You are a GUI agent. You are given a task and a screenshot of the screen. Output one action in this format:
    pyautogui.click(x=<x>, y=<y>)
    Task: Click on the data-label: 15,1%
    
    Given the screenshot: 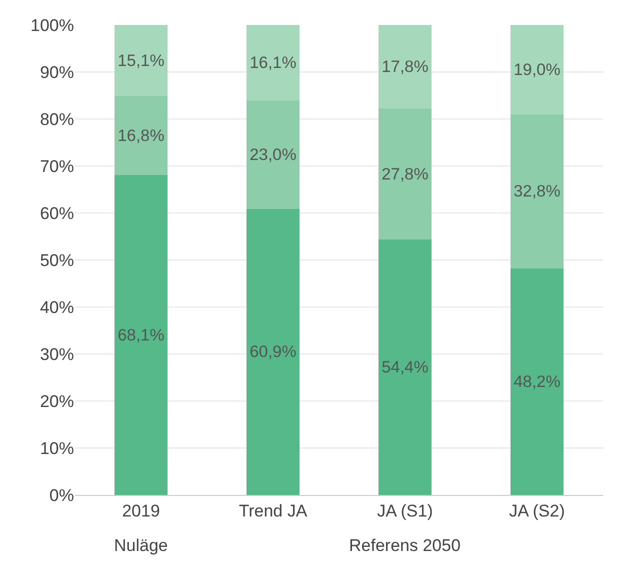 What is the action you would take?
    pyautogui.click(x=141, y=61)
    